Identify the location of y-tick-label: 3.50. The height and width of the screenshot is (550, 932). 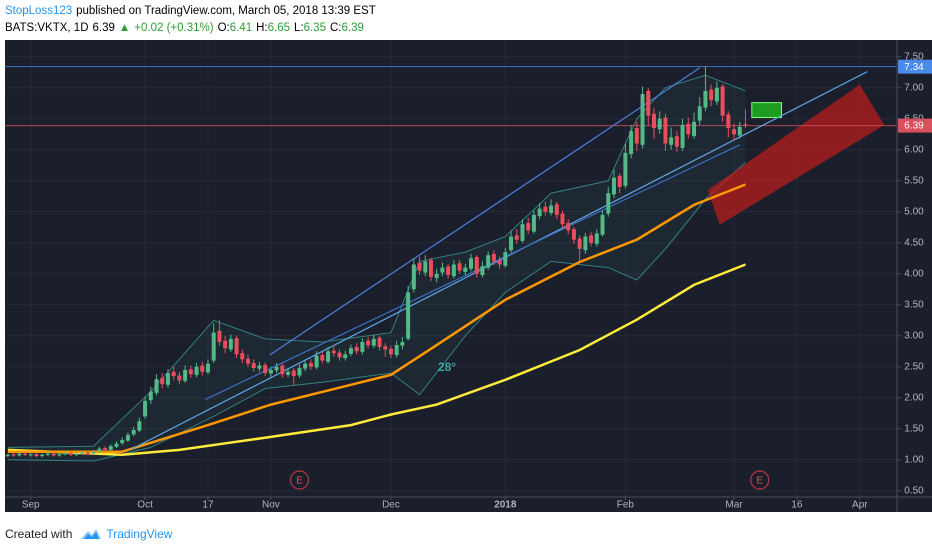
(914, 304).